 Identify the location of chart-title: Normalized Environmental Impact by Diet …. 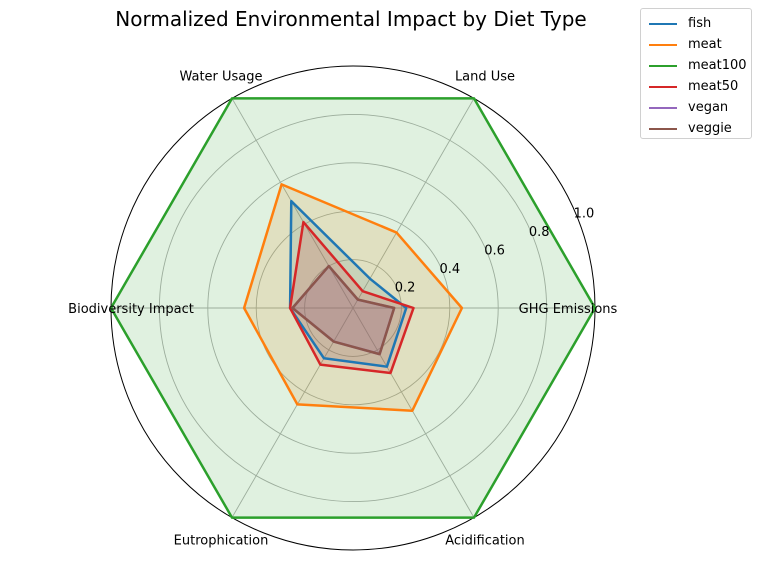
(350, 19).